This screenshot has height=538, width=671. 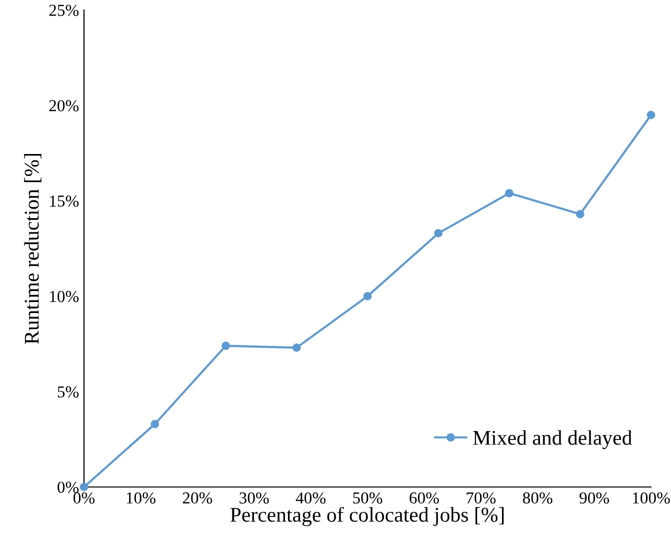 What do you see at coordinates (68, 487) in the screenshot?
I see `y-tick-label: 0%` at bounding box center [68, 487].